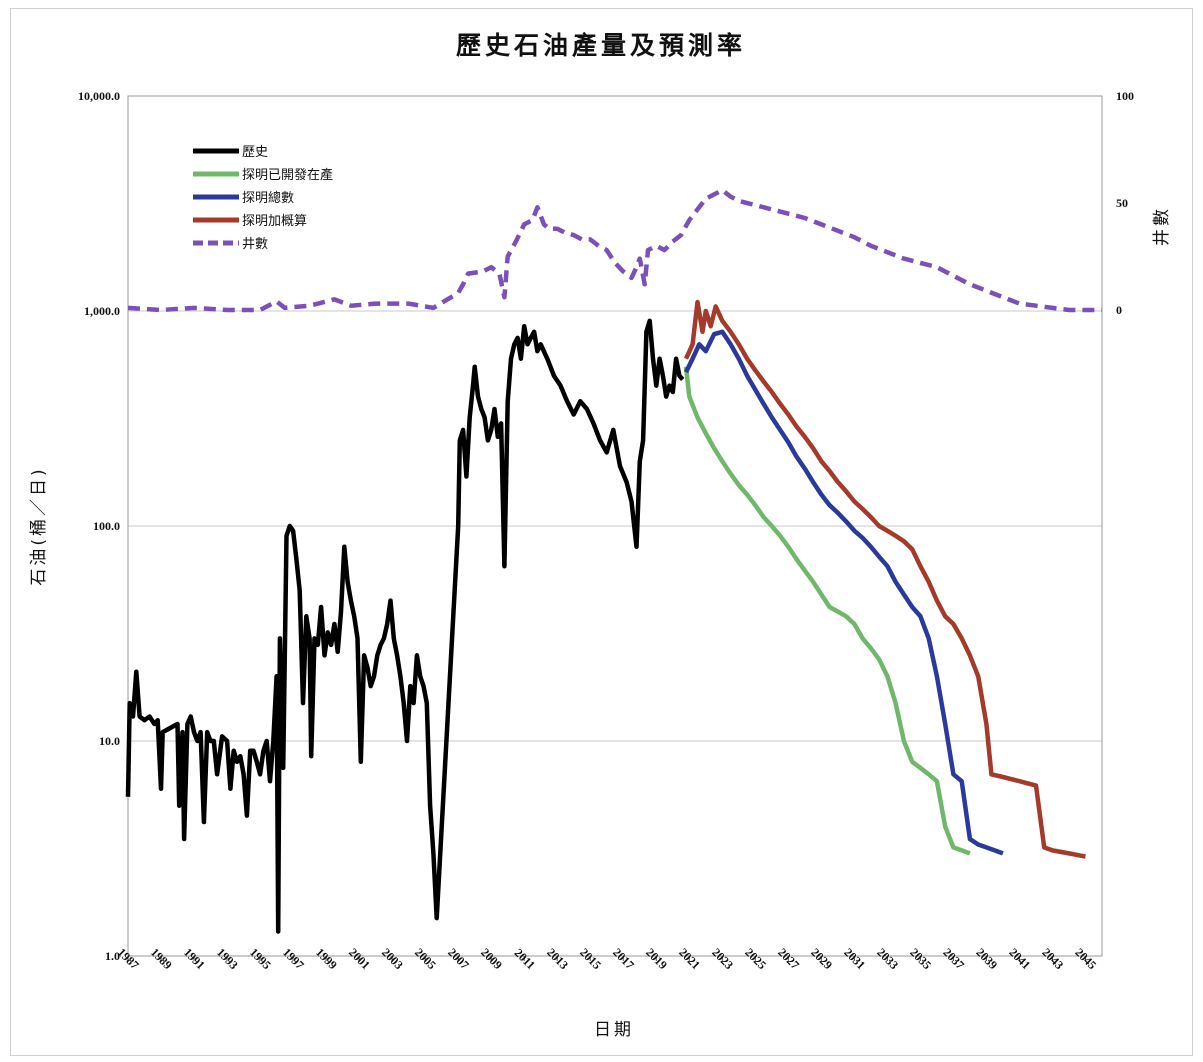 This screenshot has width=1203, height=1062. What do you see at coordinates (1122, 203) in the screenshot?
I see `y2-tick-label: 50` at bounding box center [1122, 203].